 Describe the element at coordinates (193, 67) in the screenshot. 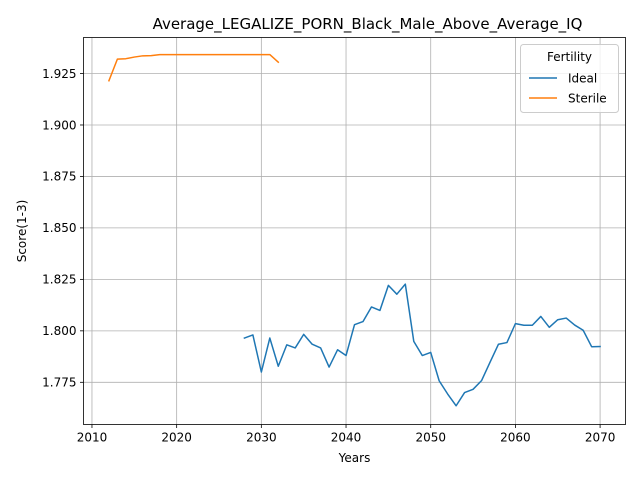

I see `series-line-sterile` at that location.